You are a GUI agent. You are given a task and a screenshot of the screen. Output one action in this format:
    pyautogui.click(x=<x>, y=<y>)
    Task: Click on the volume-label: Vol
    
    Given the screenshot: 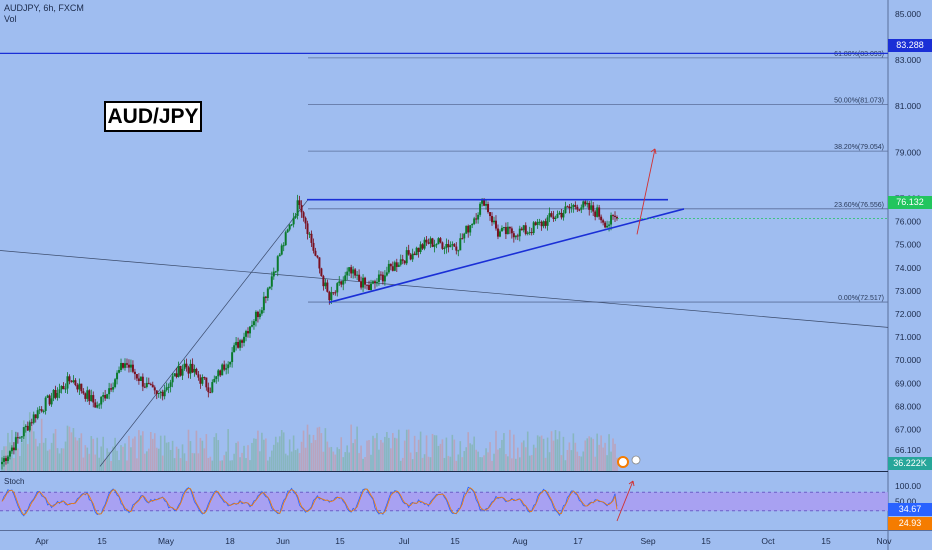 What is the action you would take?
    pyautogui.click(x=10, y=19)
    